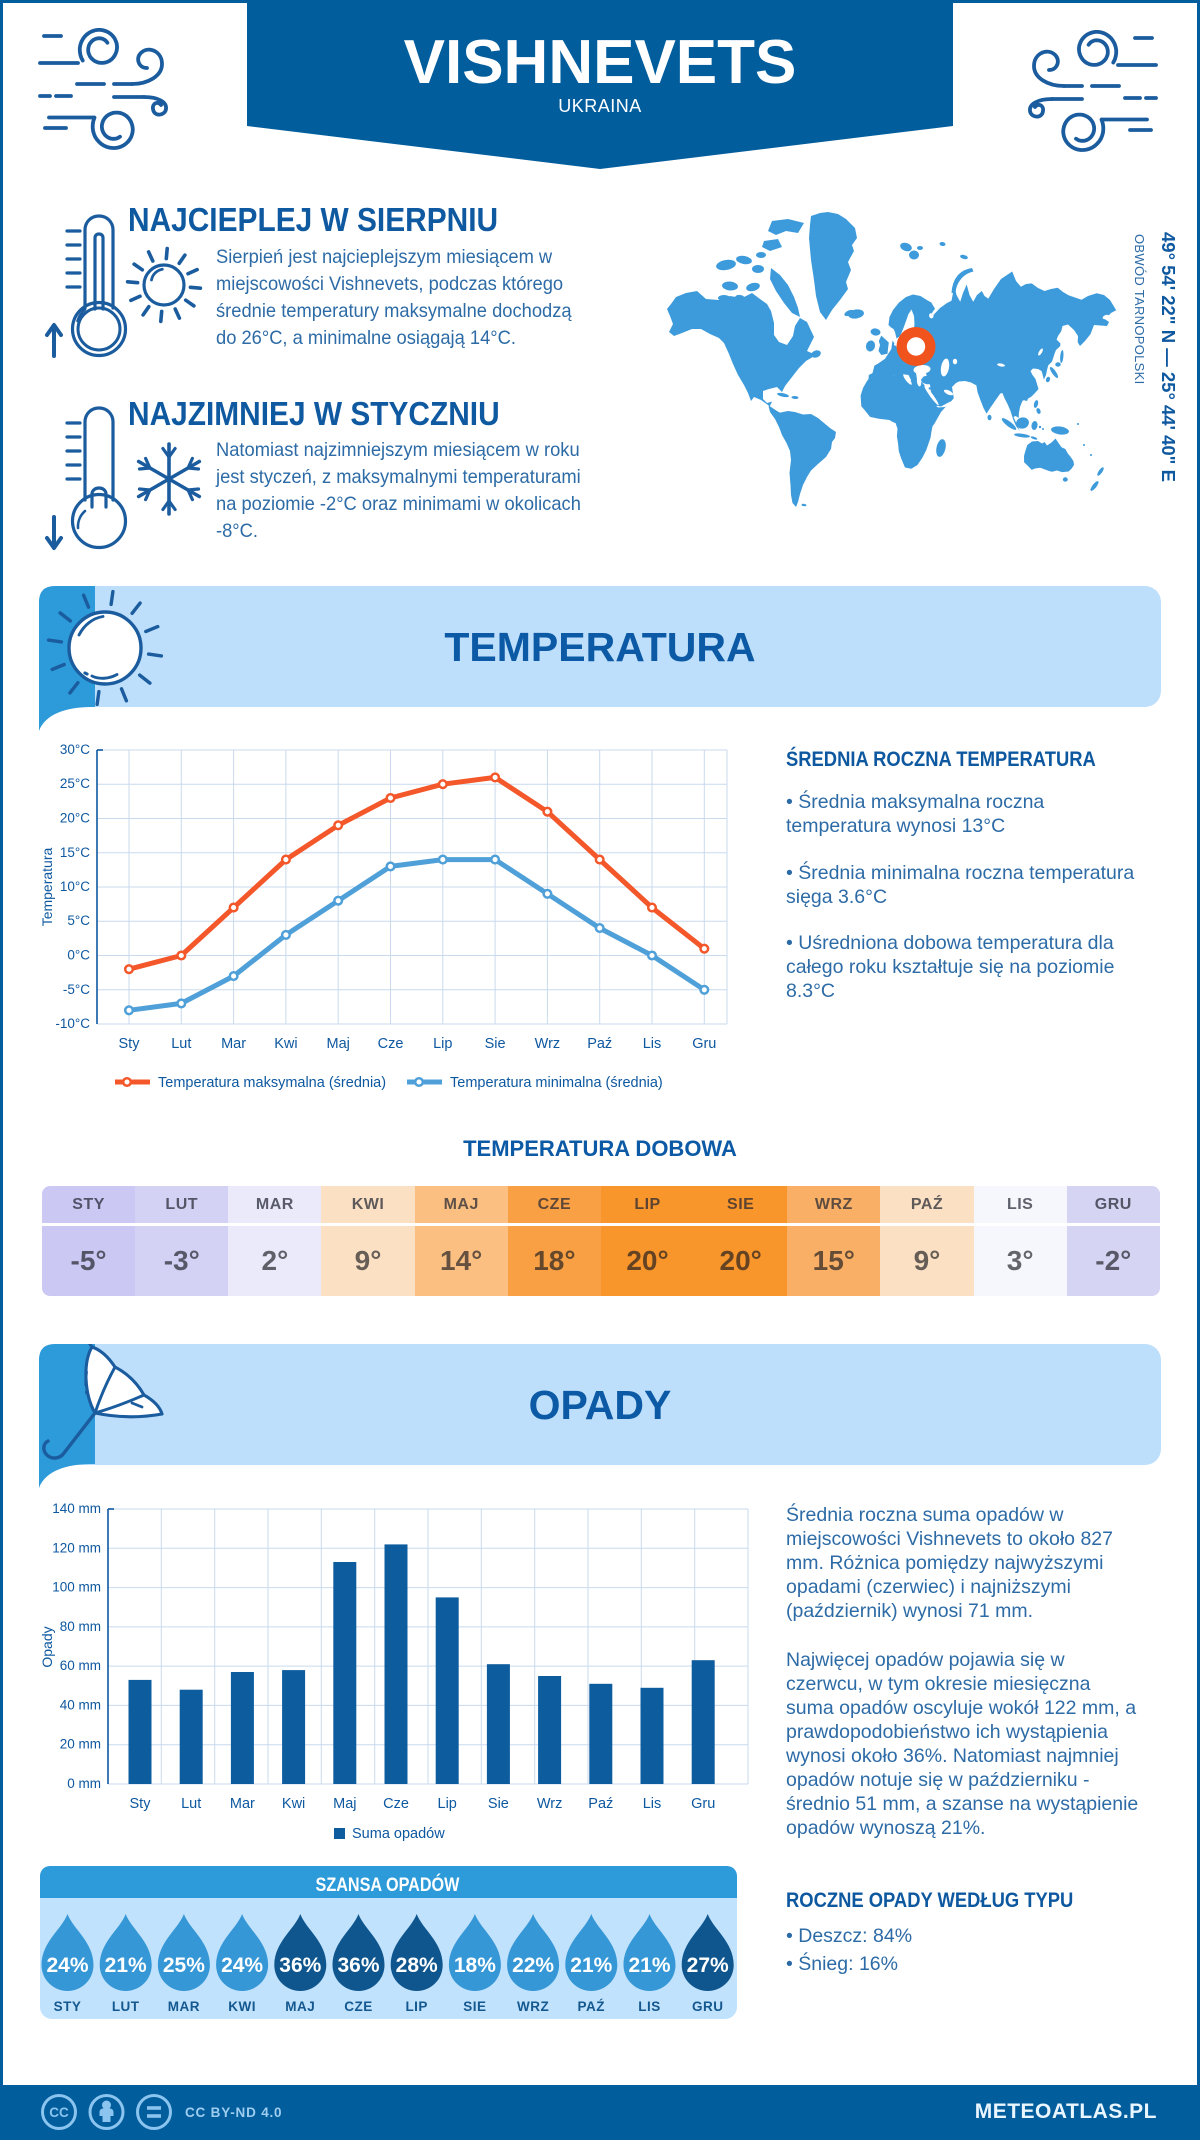 Image resolution: width=1200 pixels, height=2140 pixels. Describe the element at coordinates (80, 1626) in the screenshot. I see `svg-text: 80 mm` at that location.